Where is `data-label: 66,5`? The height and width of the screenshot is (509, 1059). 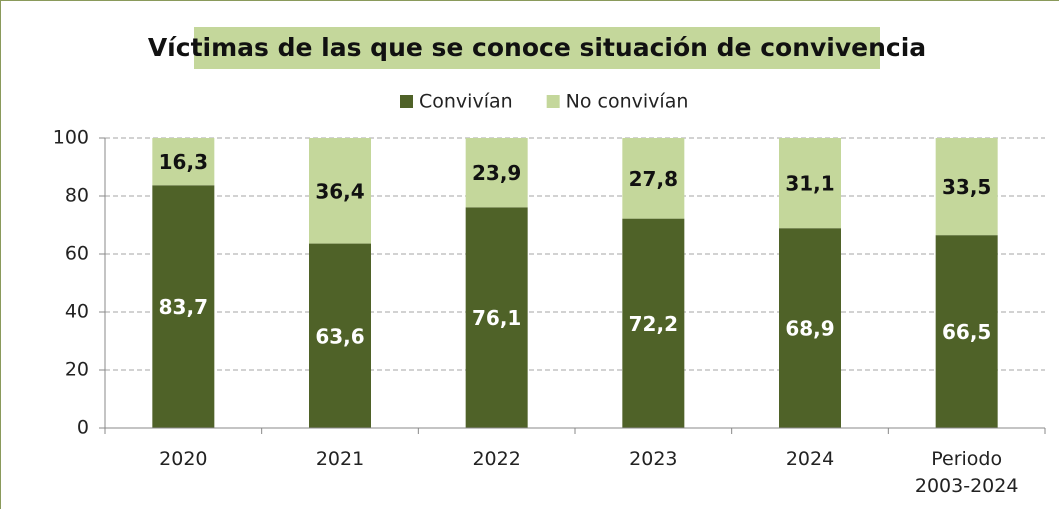 data-label: 66,5 is located at coordinates (966, 332).